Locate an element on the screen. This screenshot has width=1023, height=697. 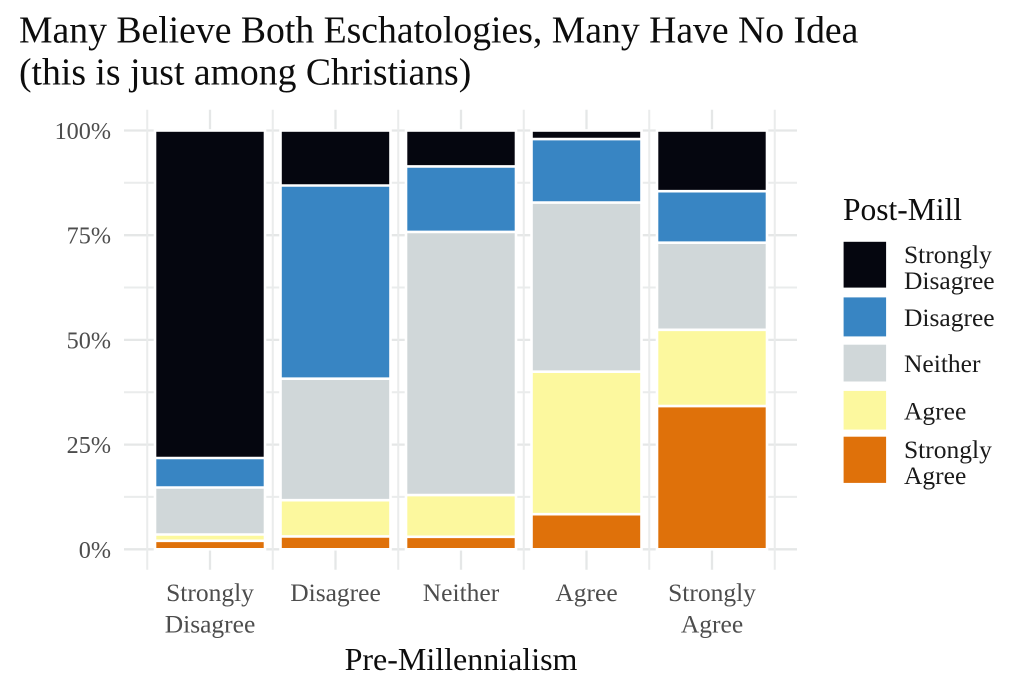
svg-text: Pre-Millennialism is located at coordinates (461, 659).